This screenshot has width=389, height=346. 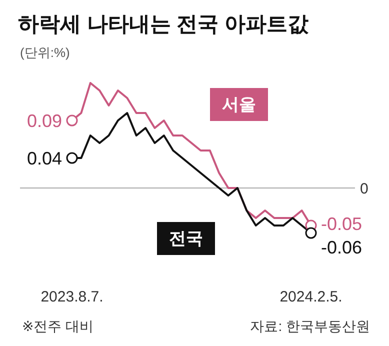 What do you see at coordinates (186, 238) in the screenshot?
I see `text: 전국` at bounding box center [186, 238].